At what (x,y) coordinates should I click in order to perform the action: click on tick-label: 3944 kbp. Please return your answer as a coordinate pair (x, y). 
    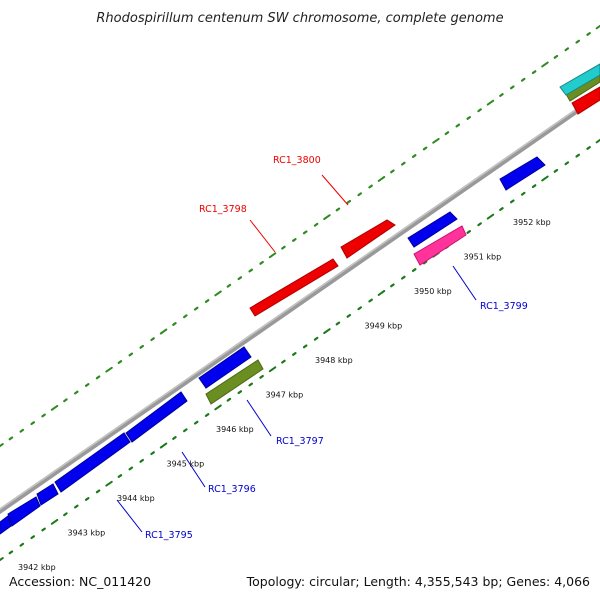
    Looking at the image, I should click on (136, 498).